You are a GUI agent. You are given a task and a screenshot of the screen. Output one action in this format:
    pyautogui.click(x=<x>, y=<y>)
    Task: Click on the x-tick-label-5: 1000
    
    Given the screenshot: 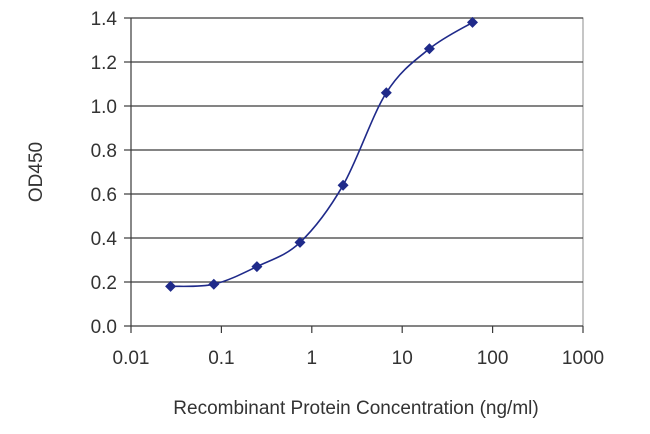 What is the action you would take?
    pyautogui.click(x=583, y=358)
    